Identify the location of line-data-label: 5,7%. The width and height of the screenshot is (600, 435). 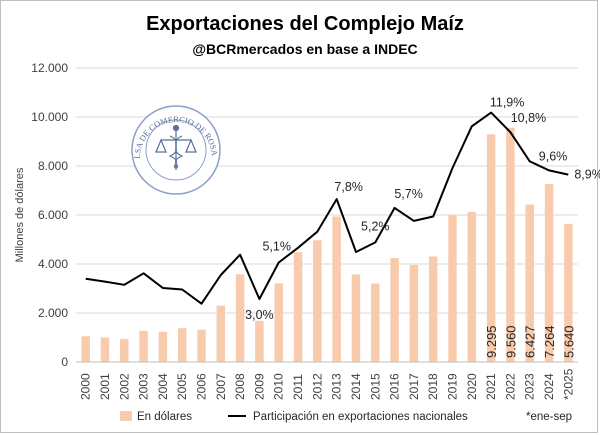
(408, 194).